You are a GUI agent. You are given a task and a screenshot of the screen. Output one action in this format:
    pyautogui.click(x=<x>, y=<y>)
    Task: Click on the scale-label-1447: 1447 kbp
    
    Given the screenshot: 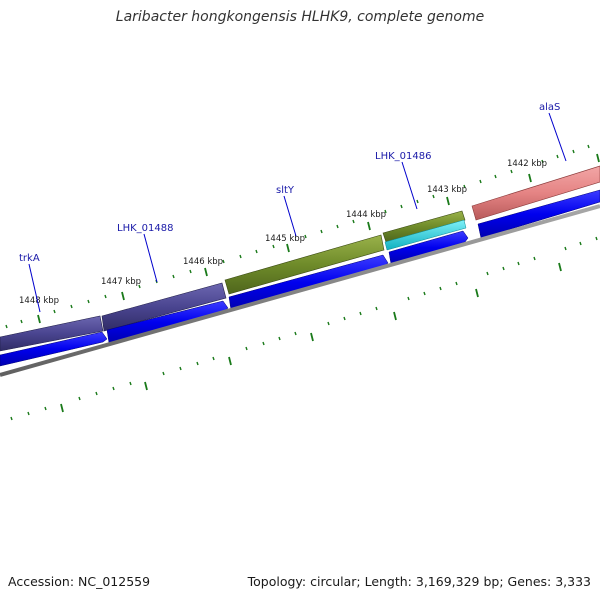 What is the action you would take?
    pyautogui.click(x=121, y=282)
    